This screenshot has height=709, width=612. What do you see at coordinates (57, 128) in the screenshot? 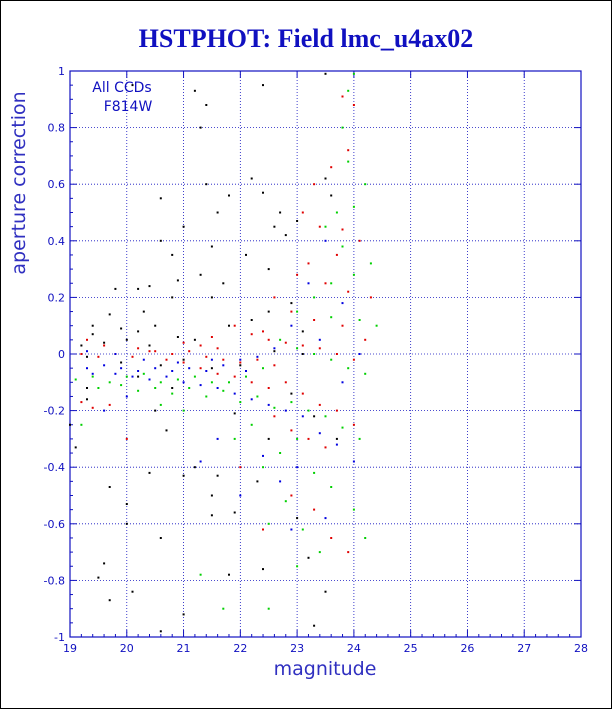
I see `y-tick-label: 0.8` at bounding box center [57, 128].